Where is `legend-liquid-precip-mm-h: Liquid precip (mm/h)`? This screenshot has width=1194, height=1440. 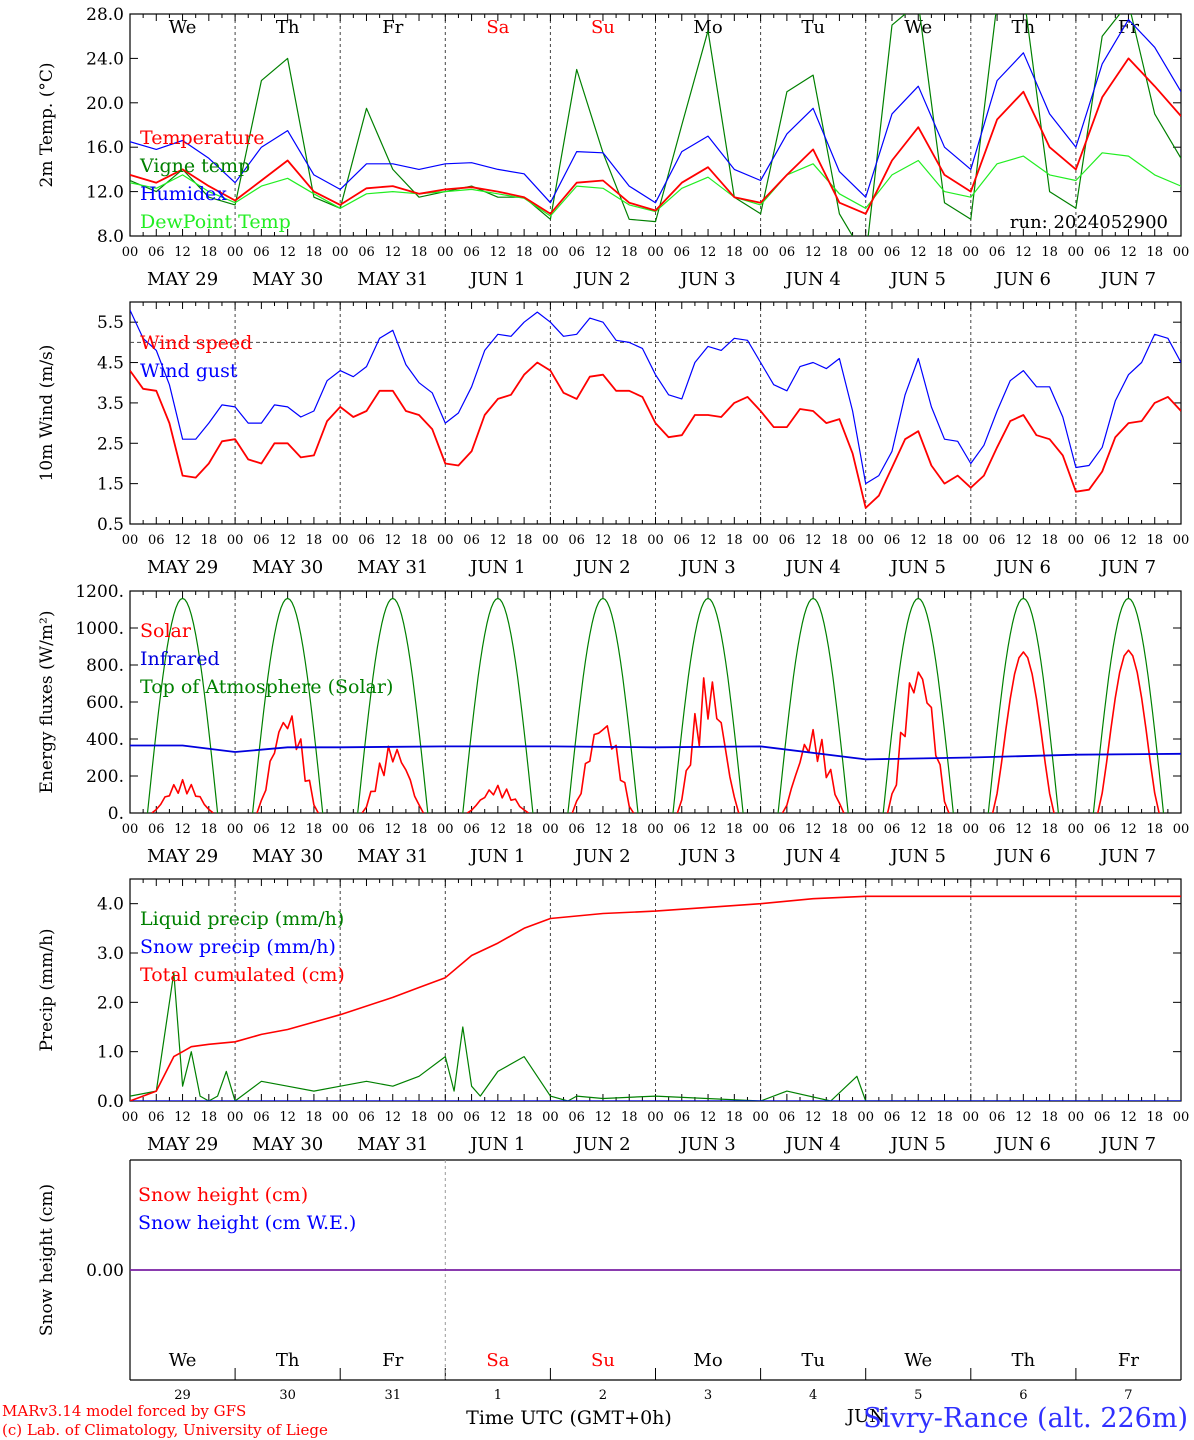 legend-liquid-precip-mm-h: Liquid precip (mm/h) is located at coordinates (242, 919).